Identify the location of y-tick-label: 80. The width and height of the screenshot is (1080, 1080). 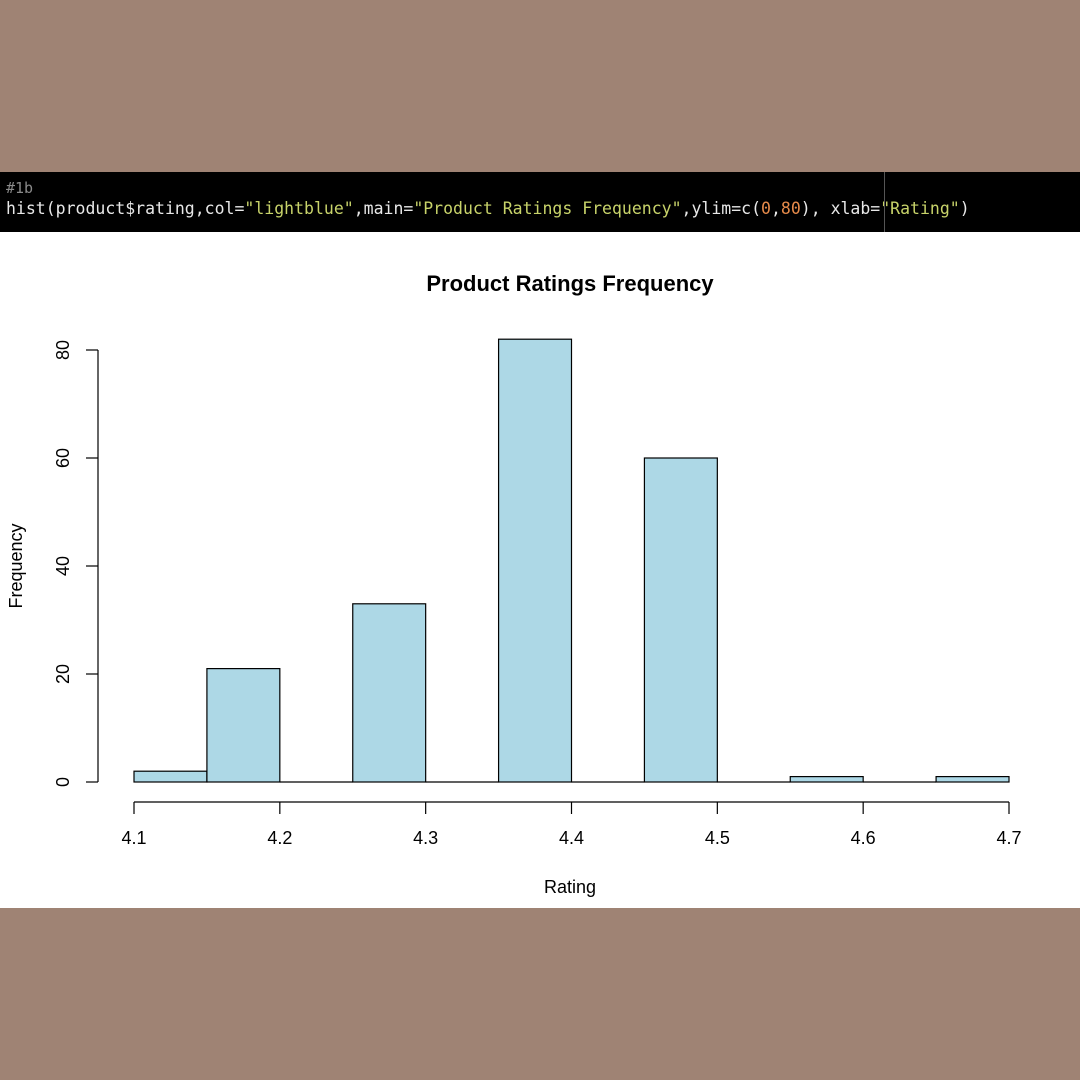
(63, 350).